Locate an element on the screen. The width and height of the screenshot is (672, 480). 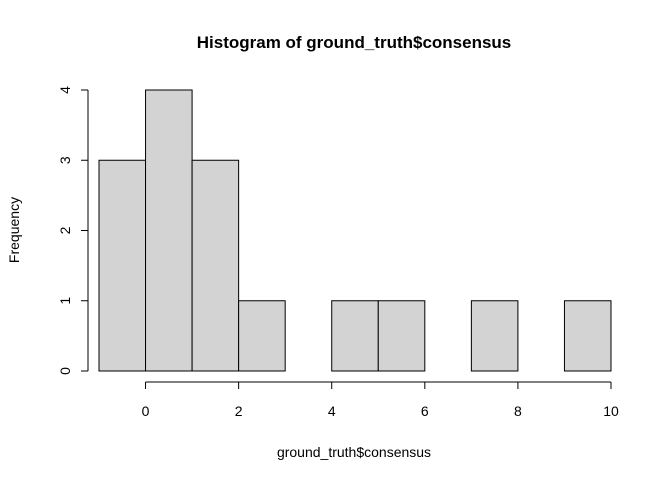
x-tick-label: 10 is located at coordinates (611, 411).